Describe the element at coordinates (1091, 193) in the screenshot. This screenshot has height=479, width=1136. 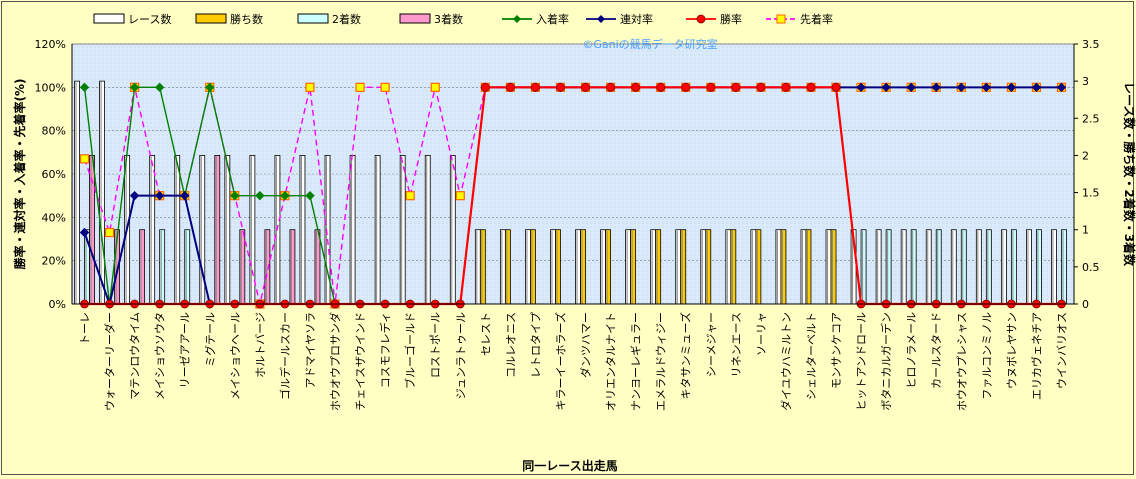
I see `y-tick-right: 1.5` at that location.